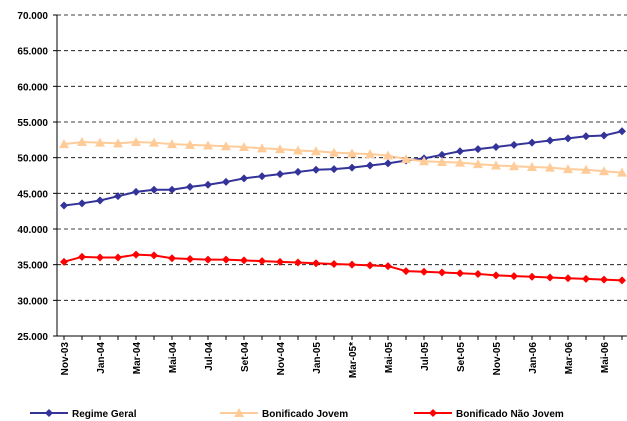 The height and width of the screenshot is (421, 627). Describe the element at coordinates (510, 414) in the screenshot. I see `legend-label: Bonificado Não Jovem` at that location.